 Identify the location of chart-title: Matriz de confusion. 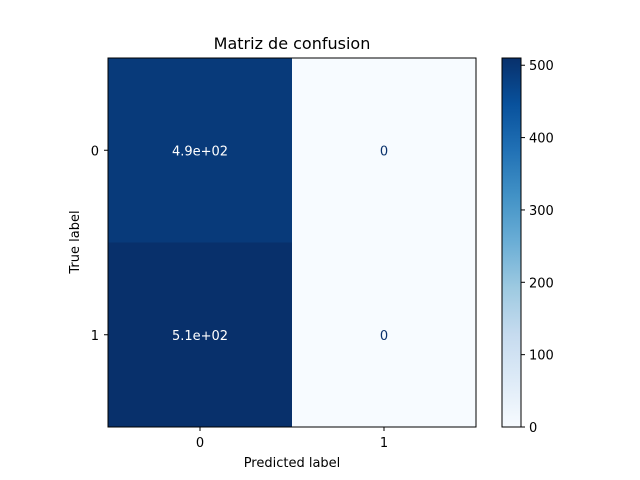
(292, 43).